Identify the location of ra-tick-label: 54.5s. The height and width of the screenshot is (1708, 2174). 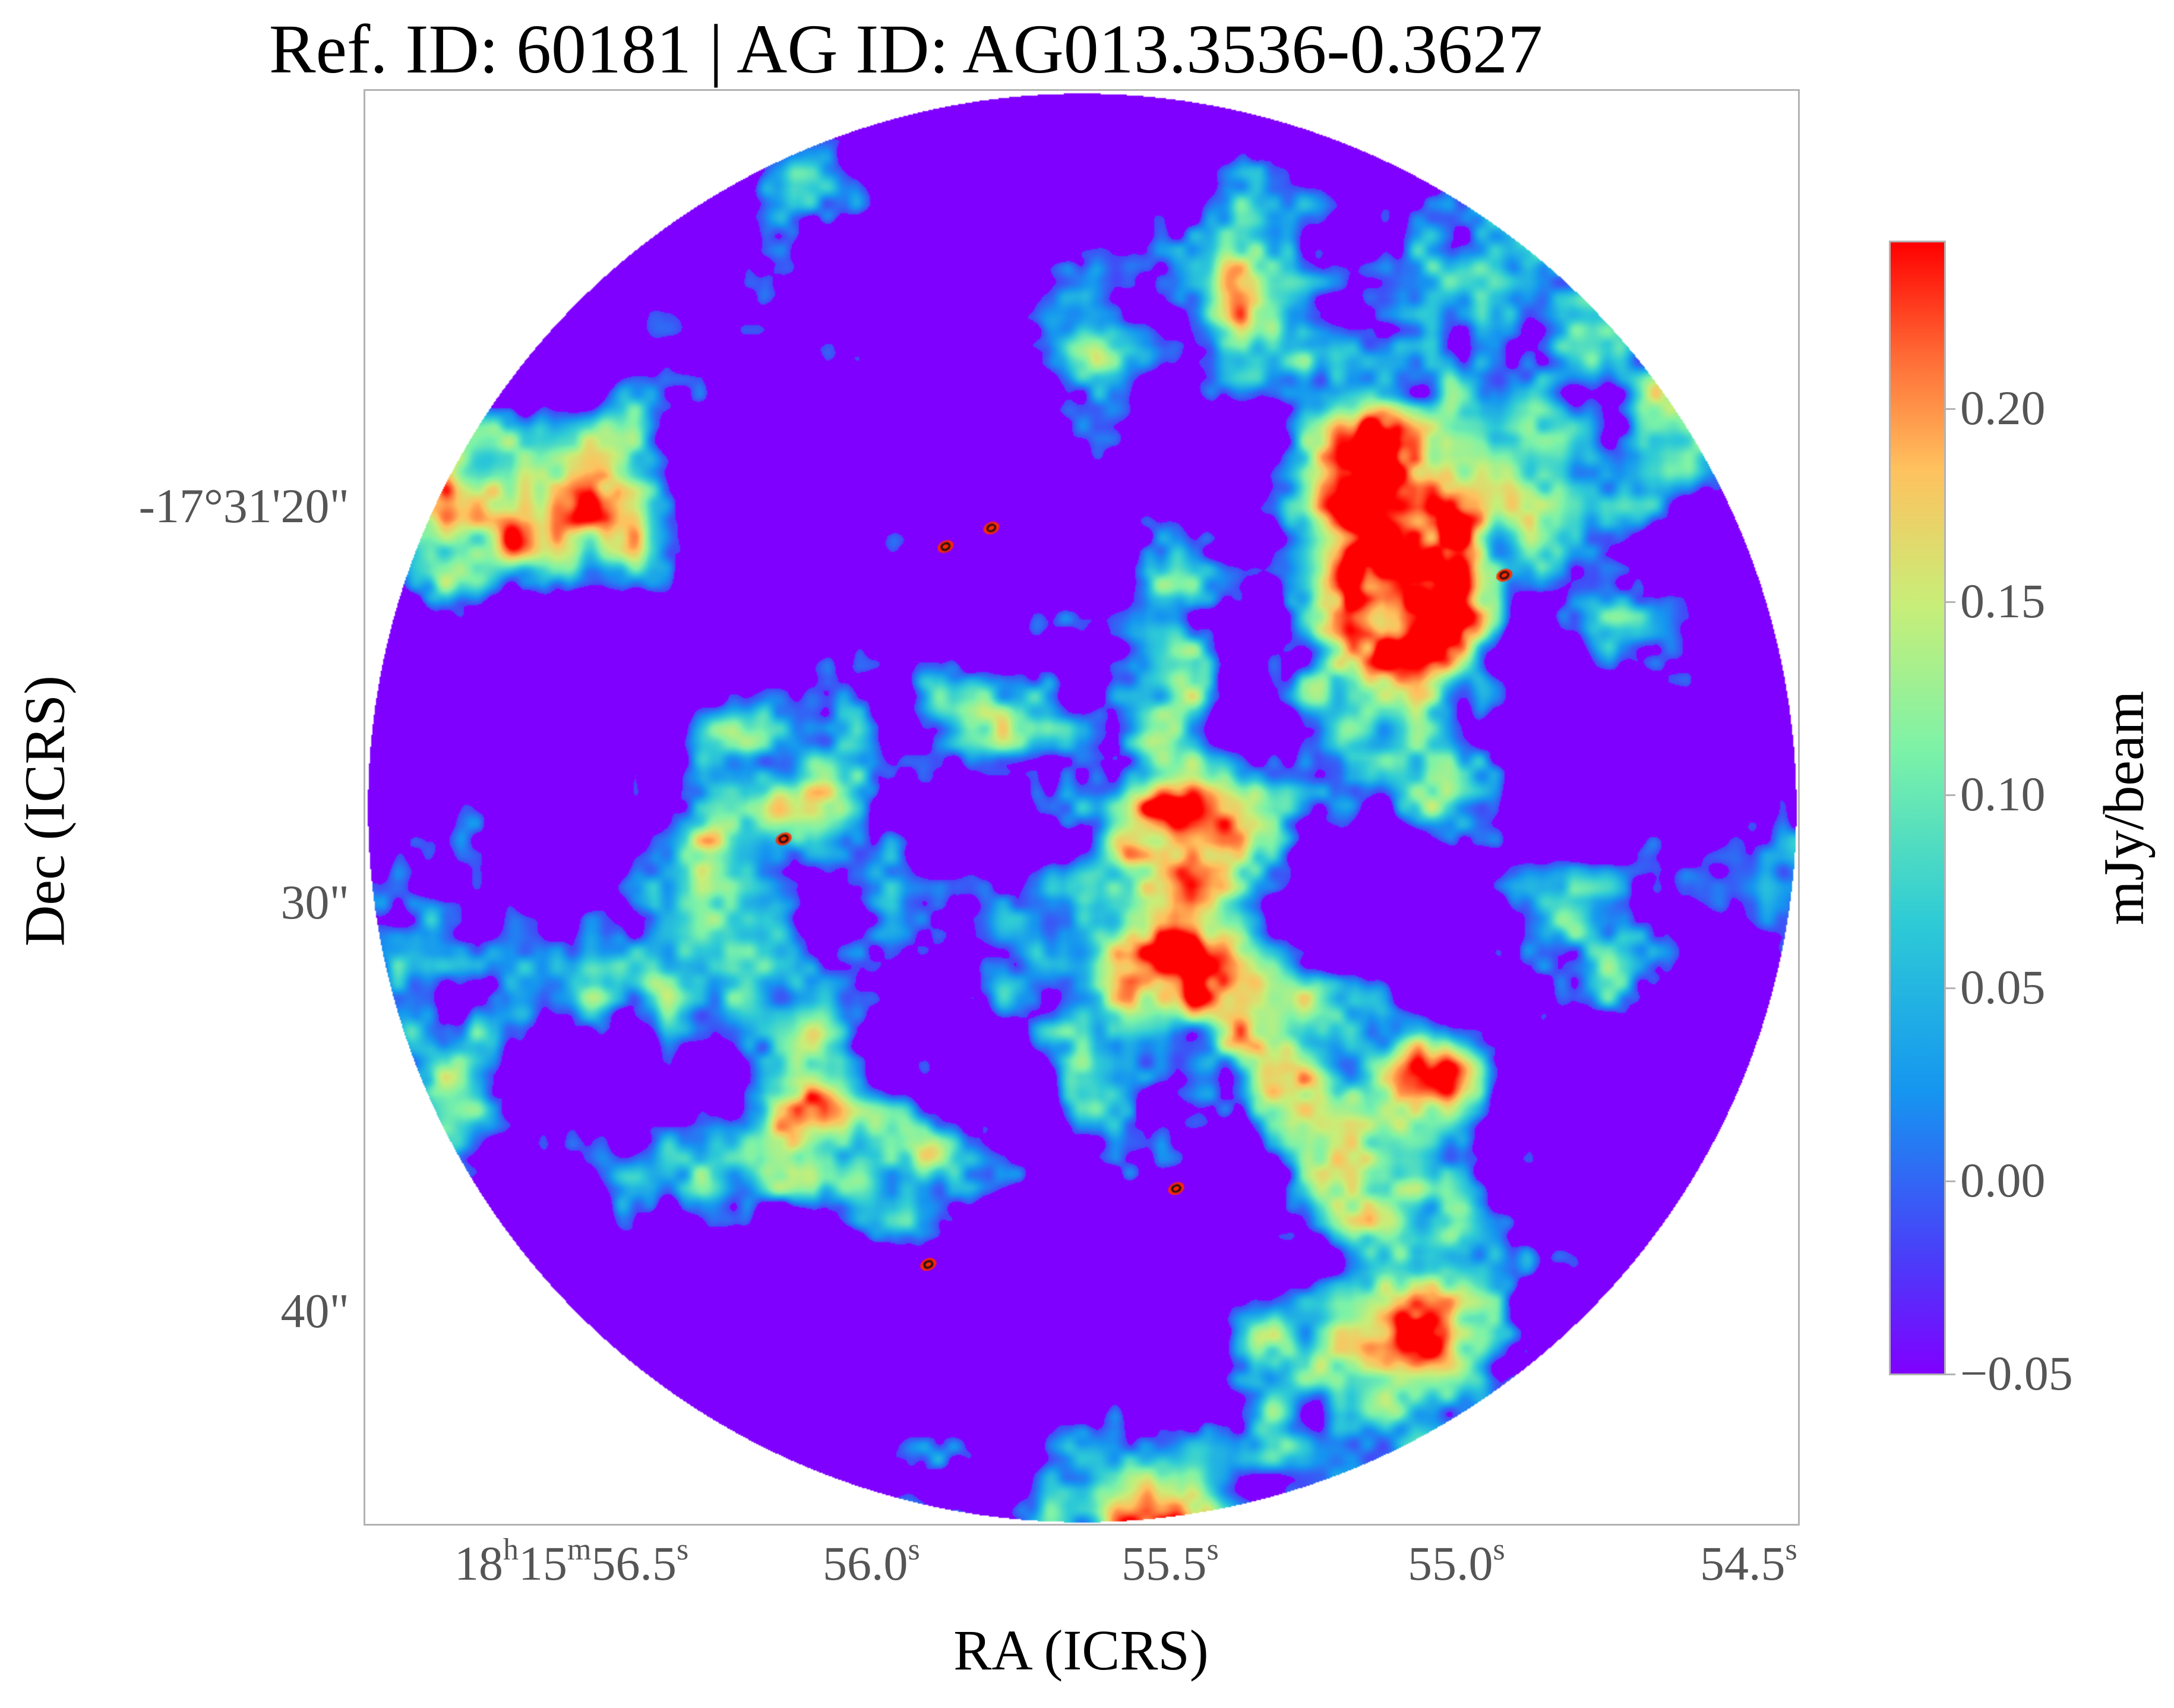
(1748, 1562).